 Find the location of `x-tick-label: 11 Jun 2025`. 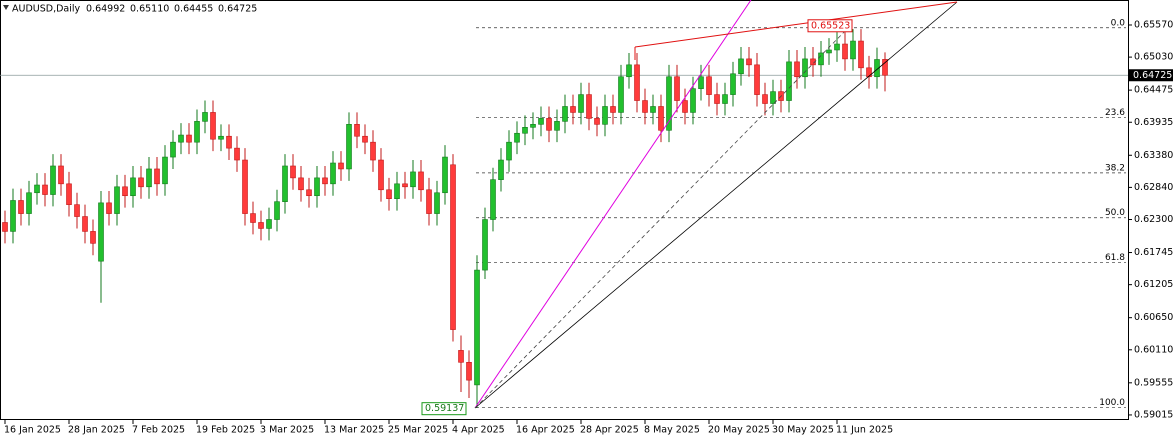

x-tick-label: 11 Jun 2025 is located at coordinates (864, 430).